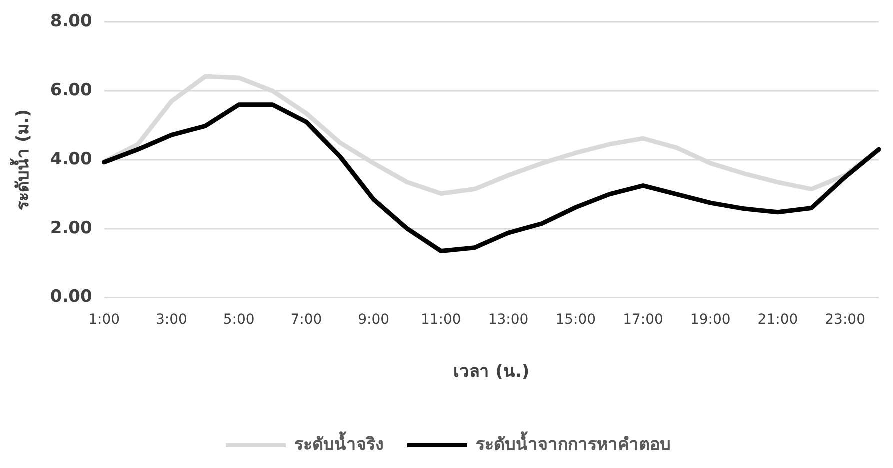  I want to click on y-tick-label: 2.00, so click(71, 228).